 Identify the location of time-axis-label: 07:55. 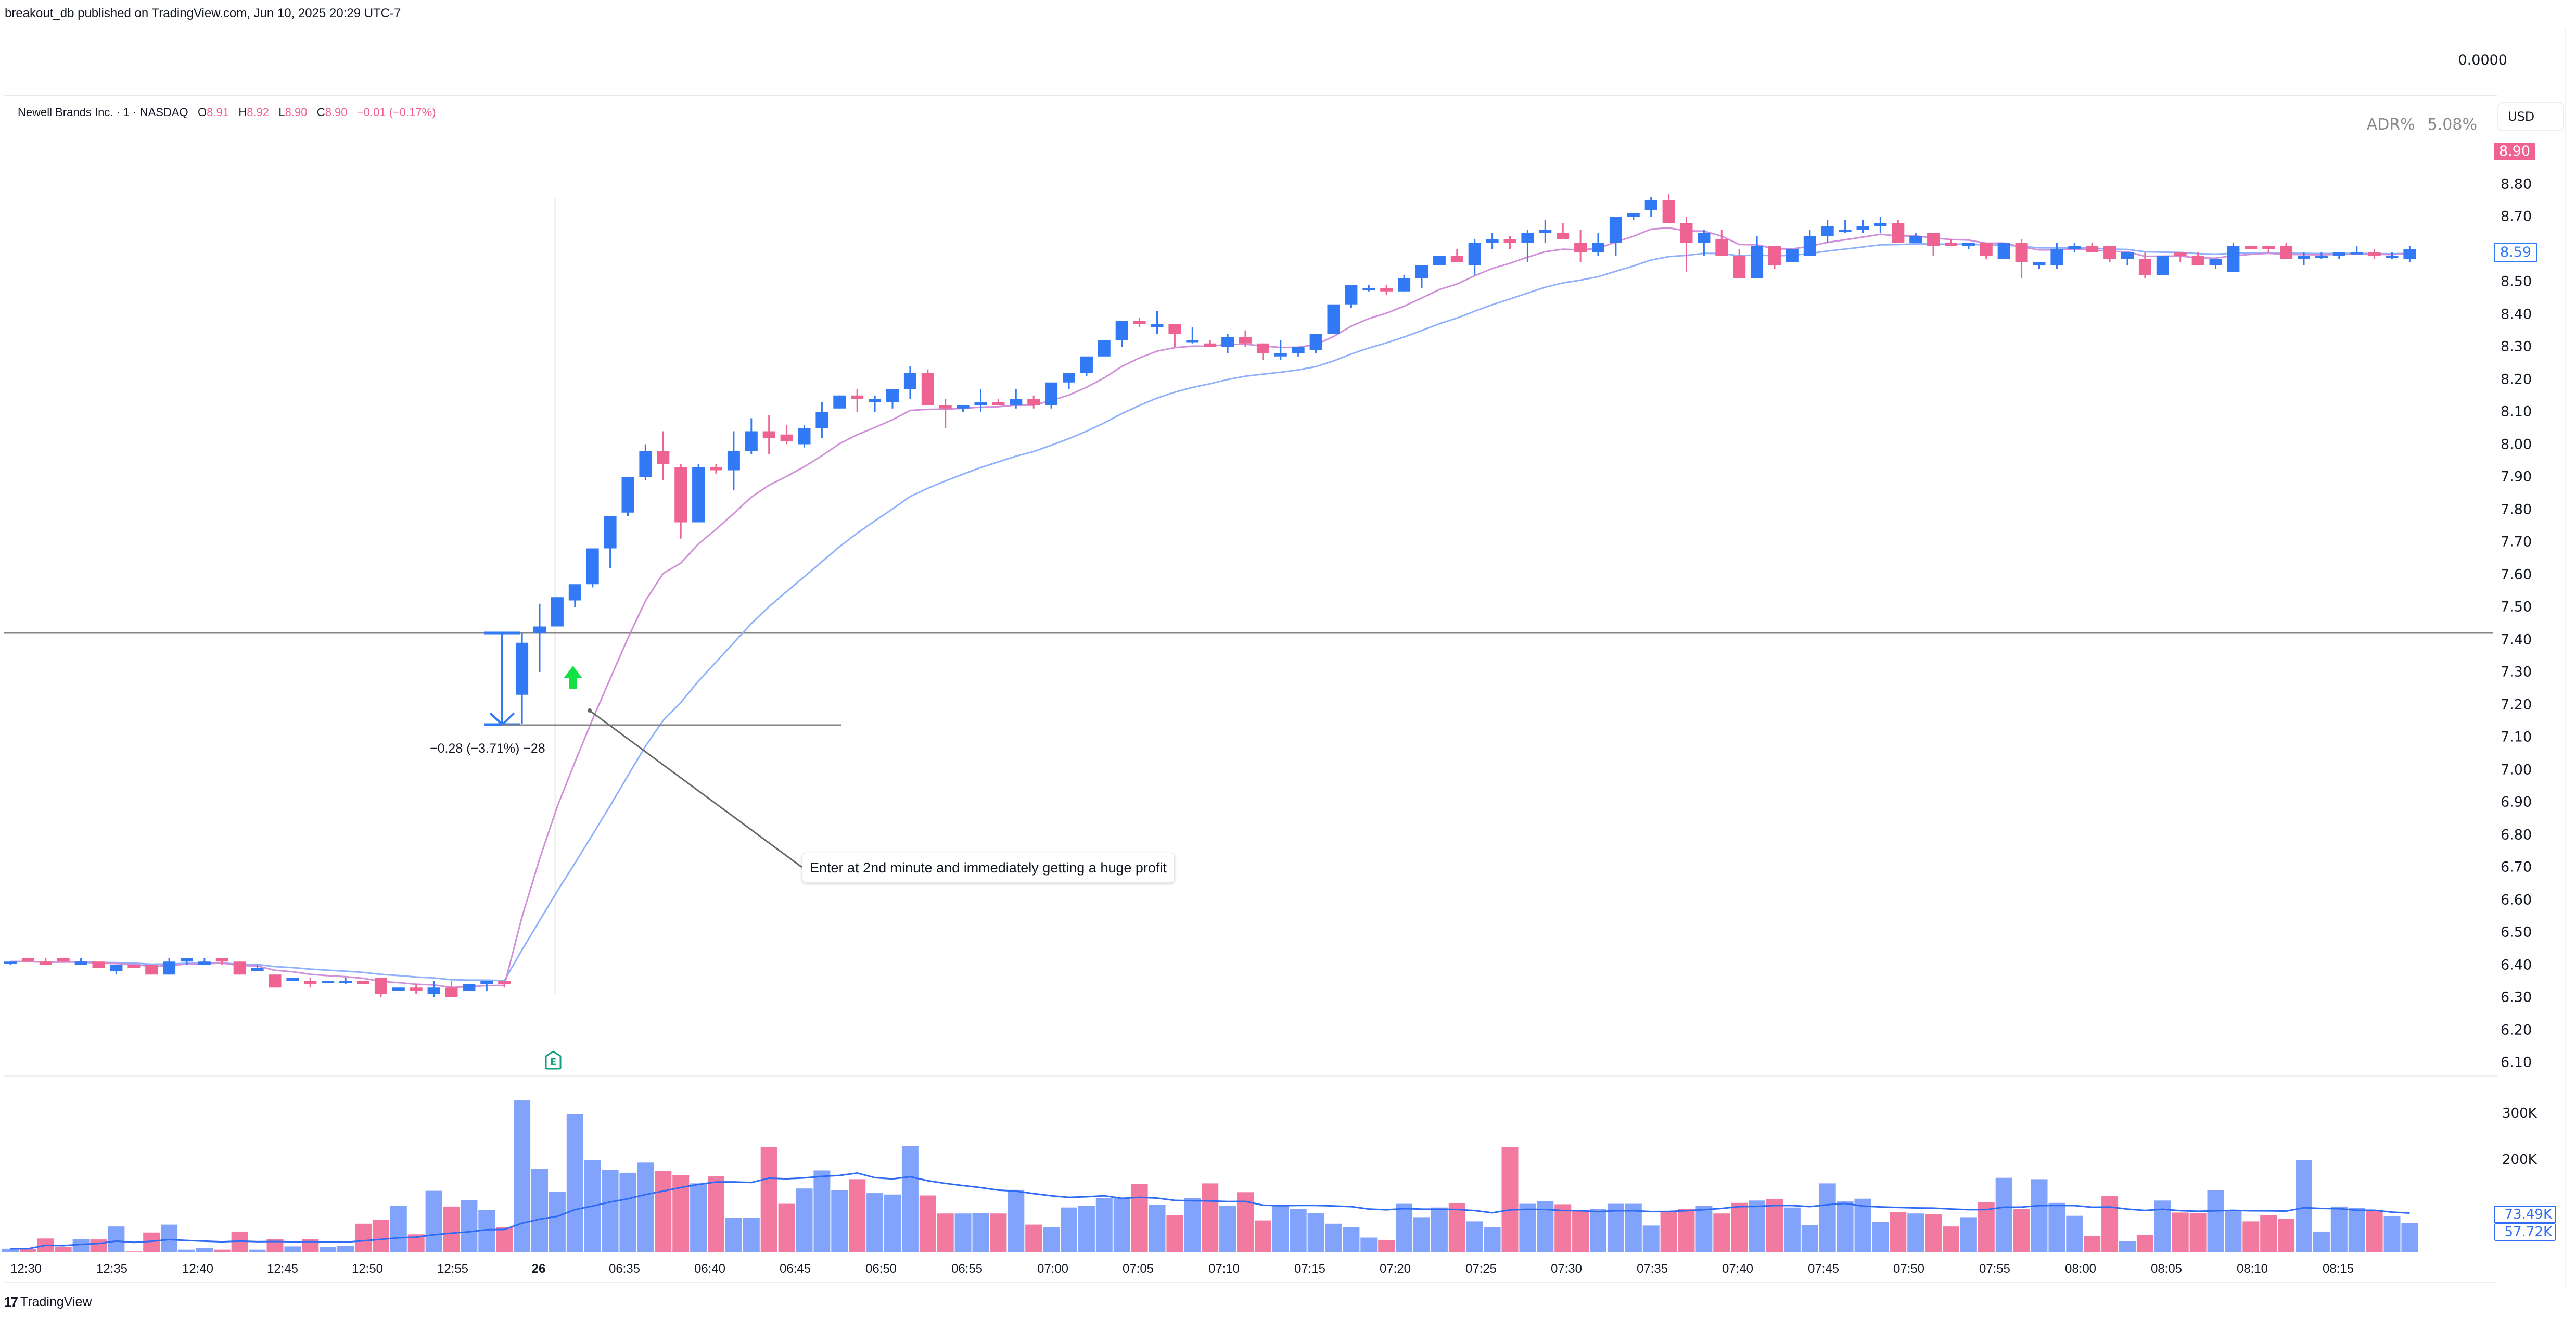
(1995, 1269).